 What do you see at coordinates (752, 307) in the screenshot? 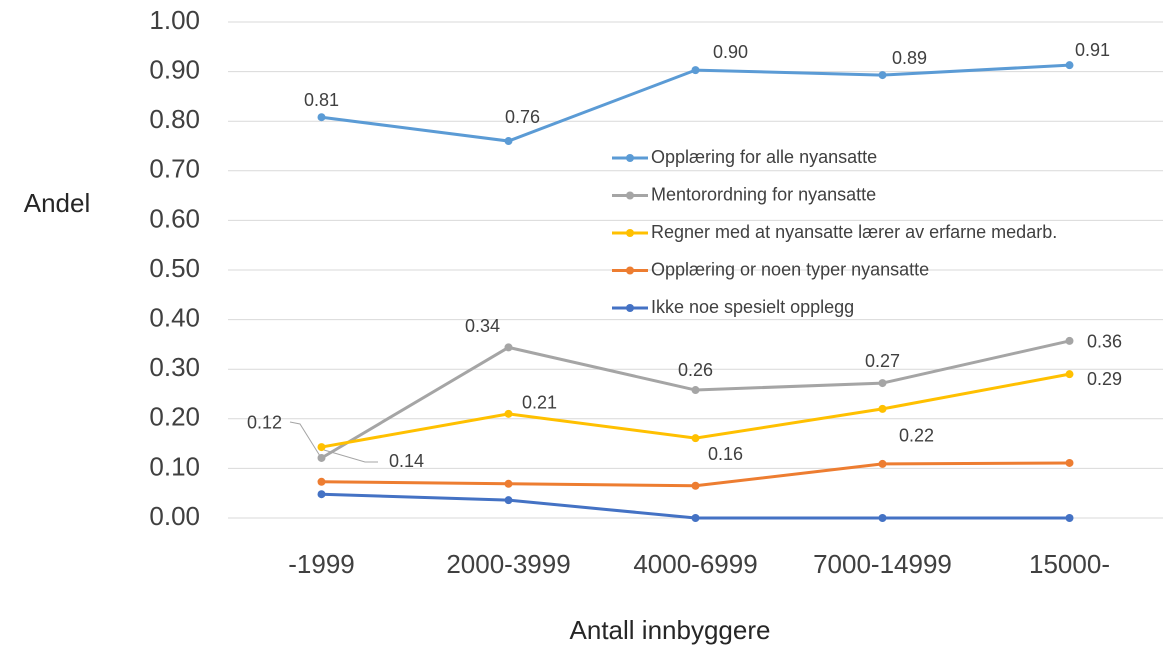
I see `legend-label: Ikke noe spesielt opplegg` at bounding box center [752, 307].